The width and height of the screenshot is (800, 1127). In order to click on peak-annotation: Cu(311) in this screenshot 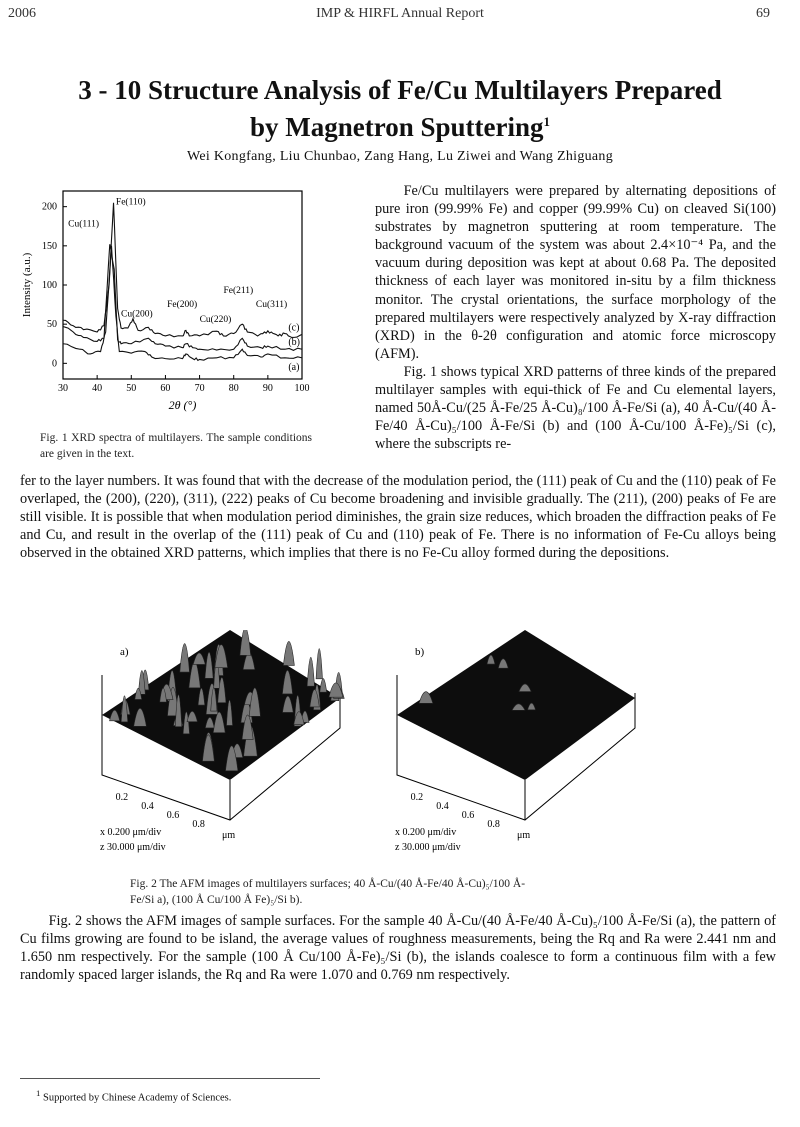, I will do `click(271, 304)`.